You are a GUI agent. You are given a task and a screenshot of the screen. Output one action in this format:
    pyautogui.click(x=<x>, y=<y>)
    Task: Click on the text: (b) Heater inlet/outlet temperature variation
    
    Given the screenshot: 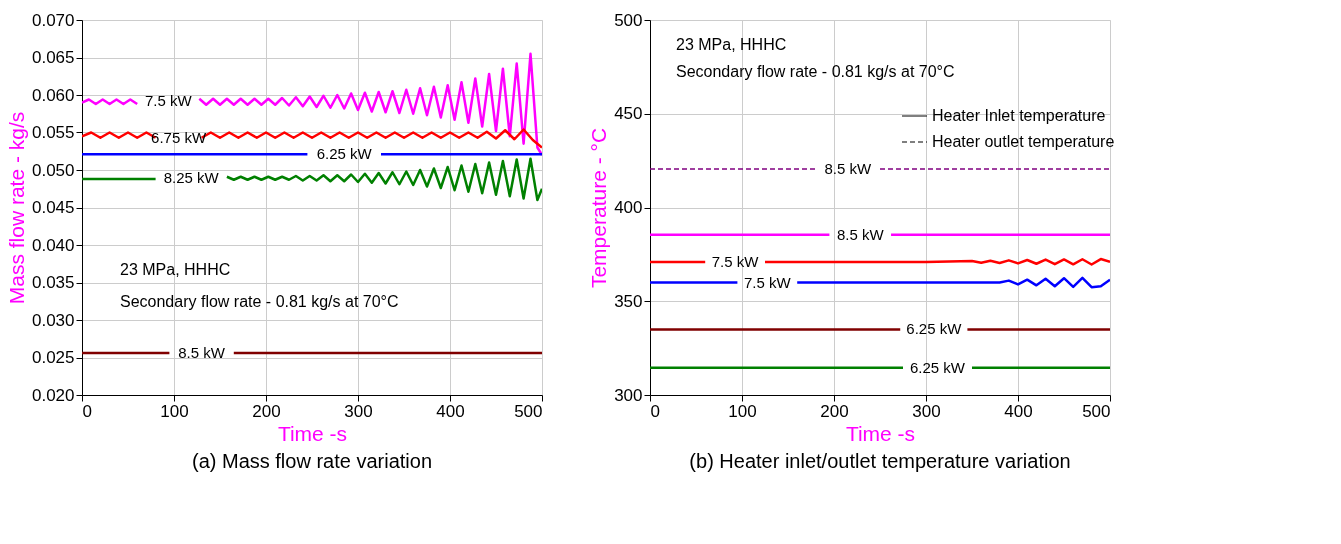 What is the action you would take?
    pyautogui.click(x=880, y=461)
    